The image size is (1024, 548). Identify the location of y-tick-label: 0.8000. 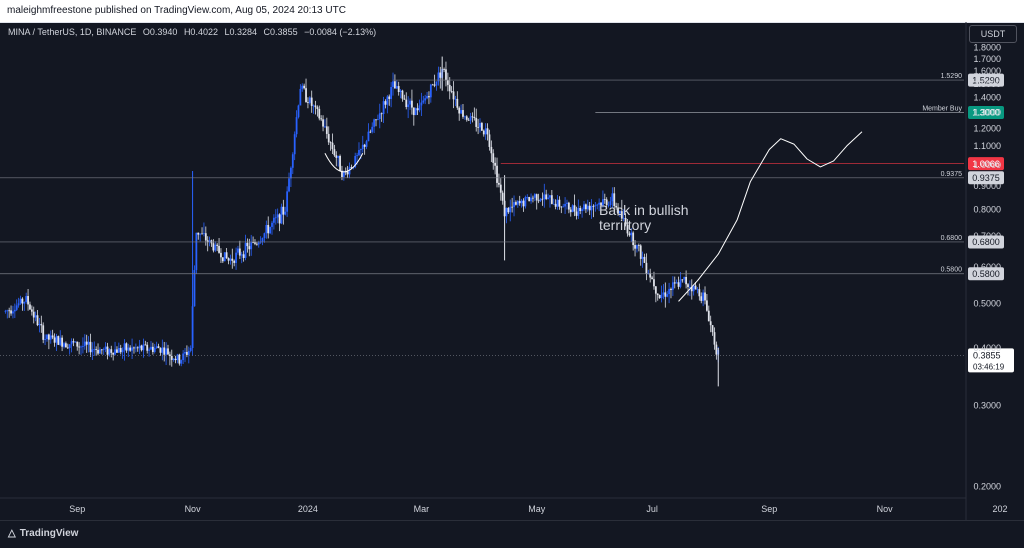
(987, 209).